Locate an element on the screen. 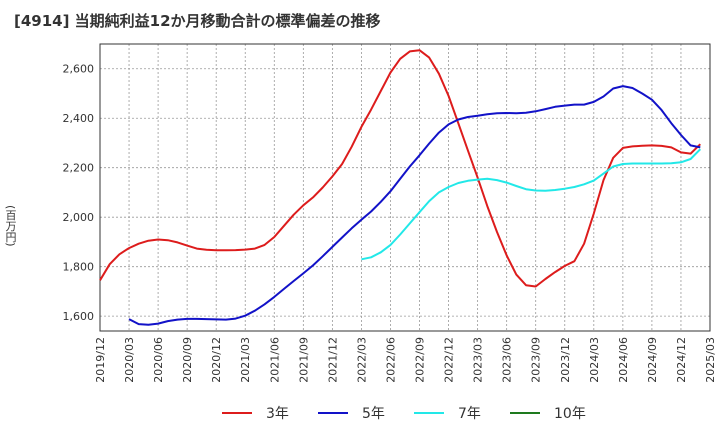 The image size is (720, 440). y-tick-label: 1,600 is located at coordinates (79, 316).